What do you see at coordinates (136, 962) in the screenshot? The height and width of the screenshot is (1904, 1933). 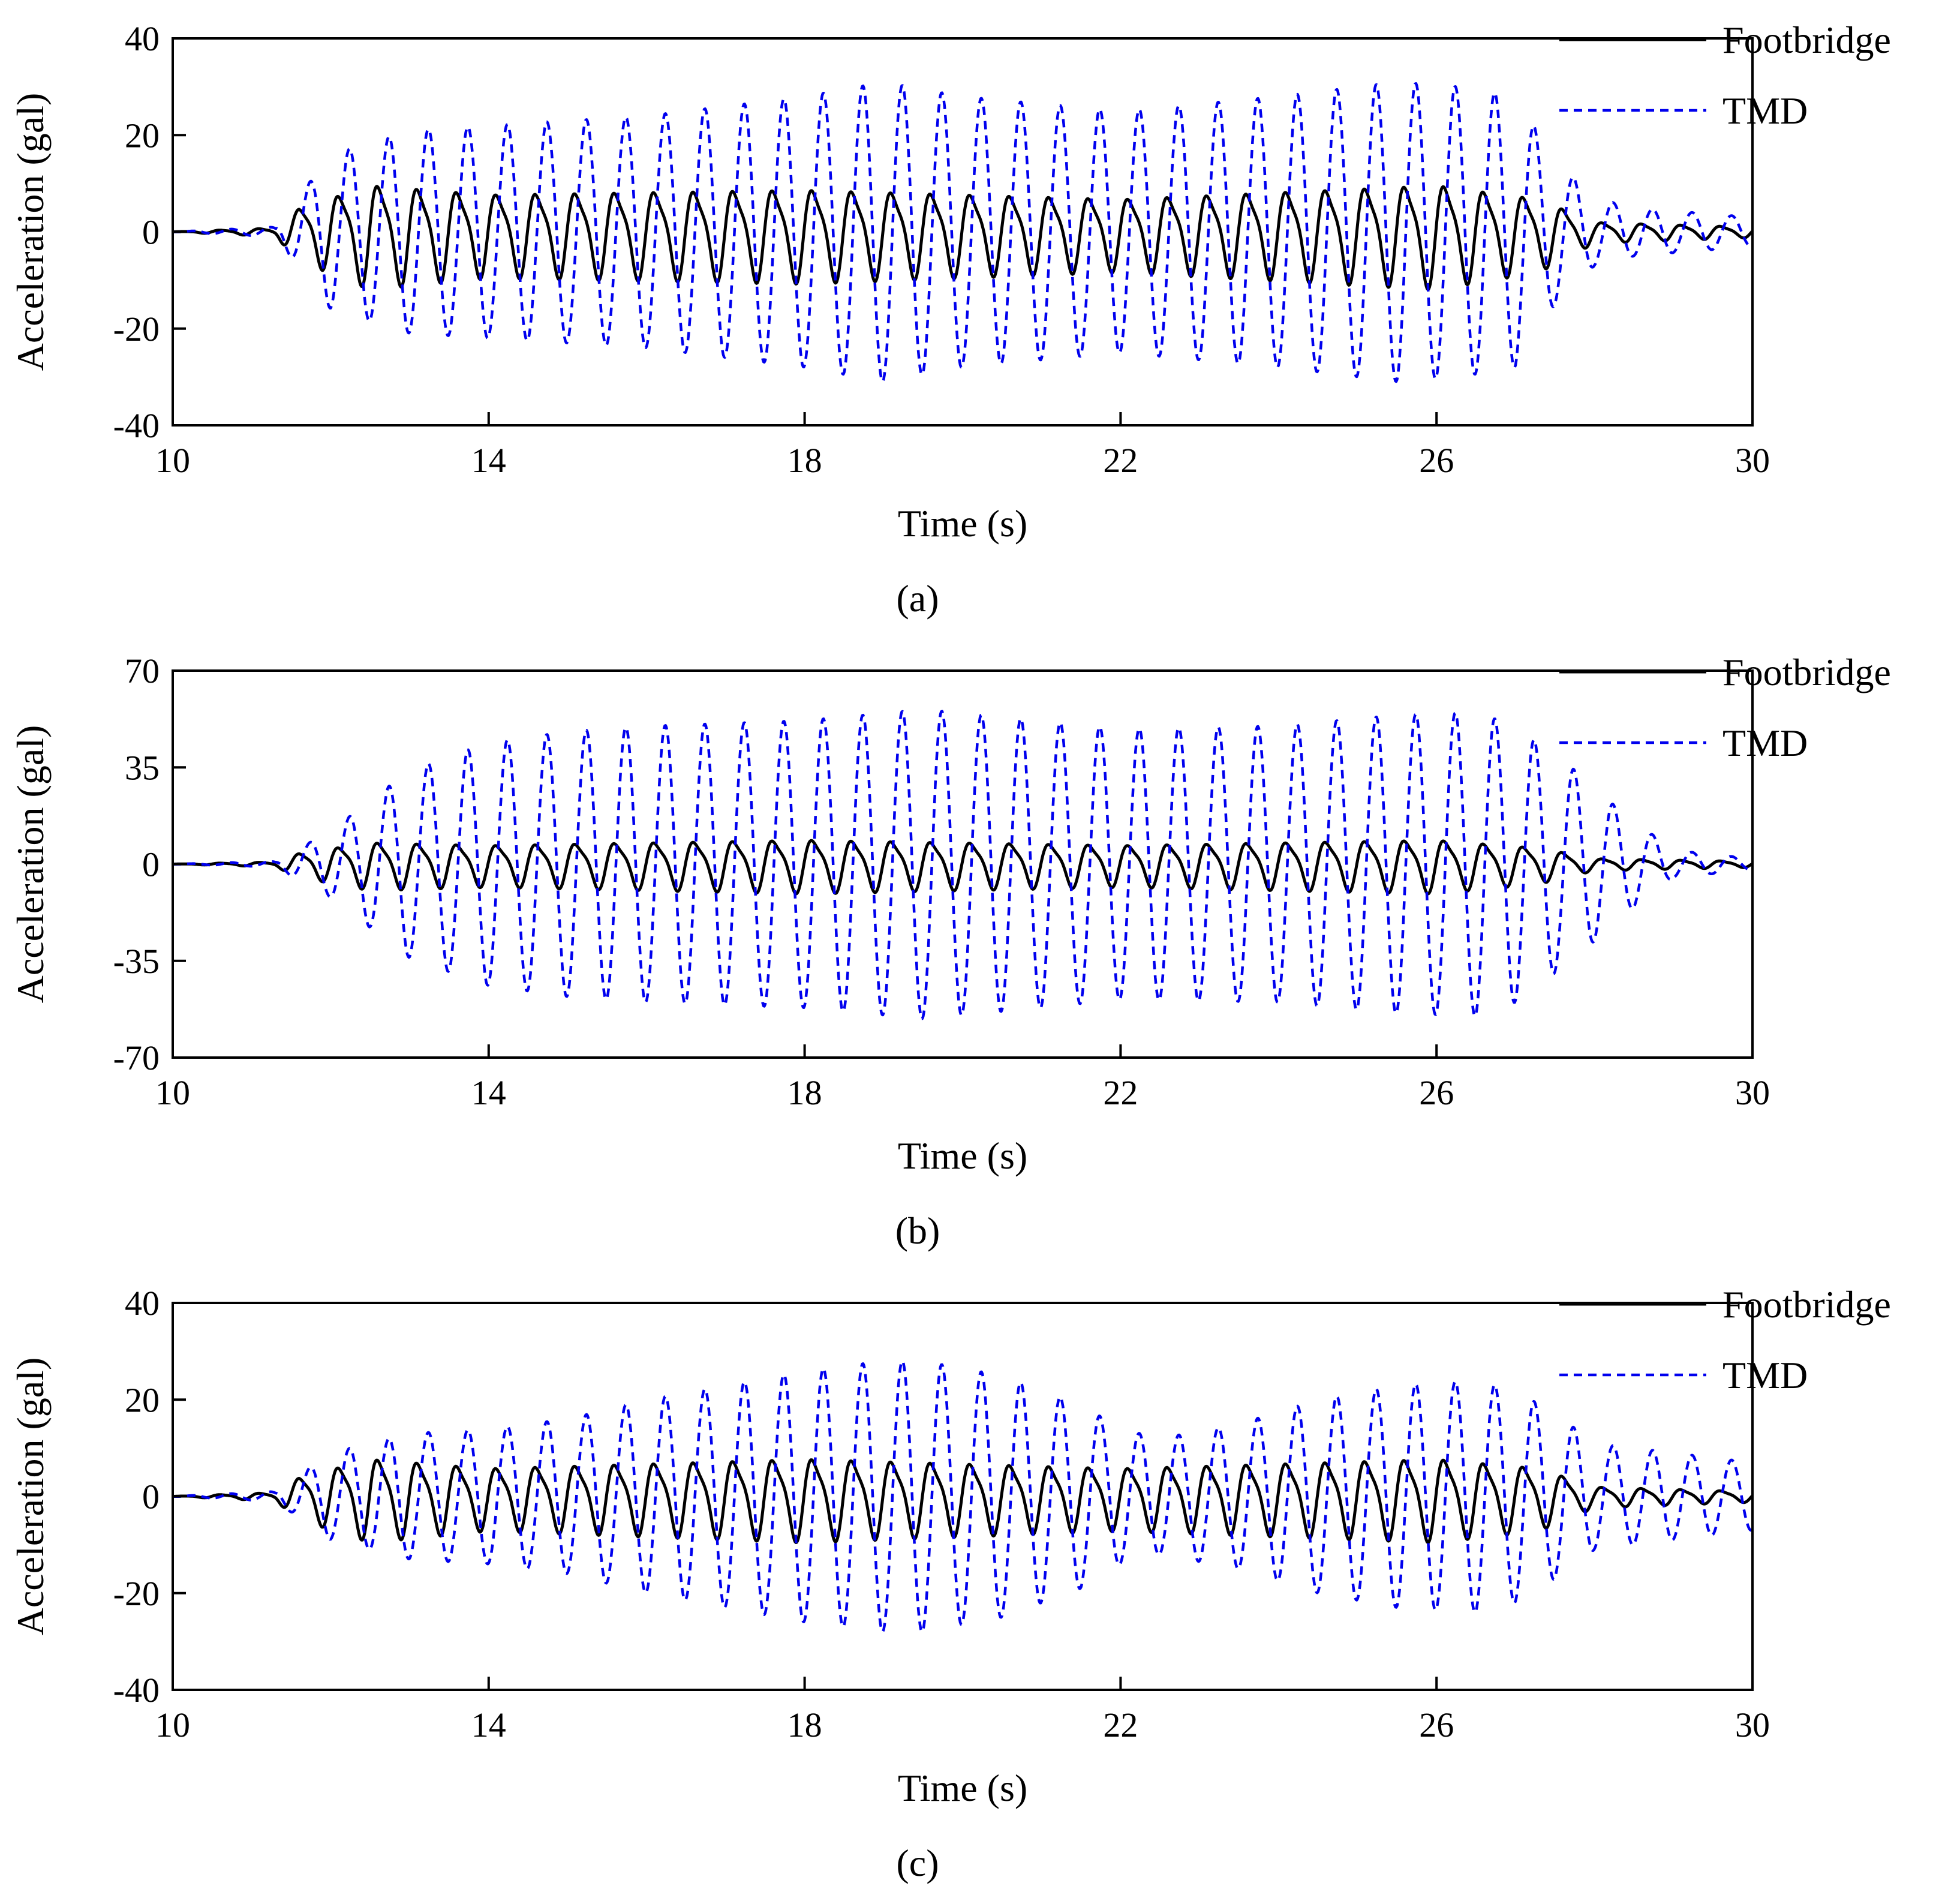 I see `y-tick-label: -35` at bounding box center [136, 962].